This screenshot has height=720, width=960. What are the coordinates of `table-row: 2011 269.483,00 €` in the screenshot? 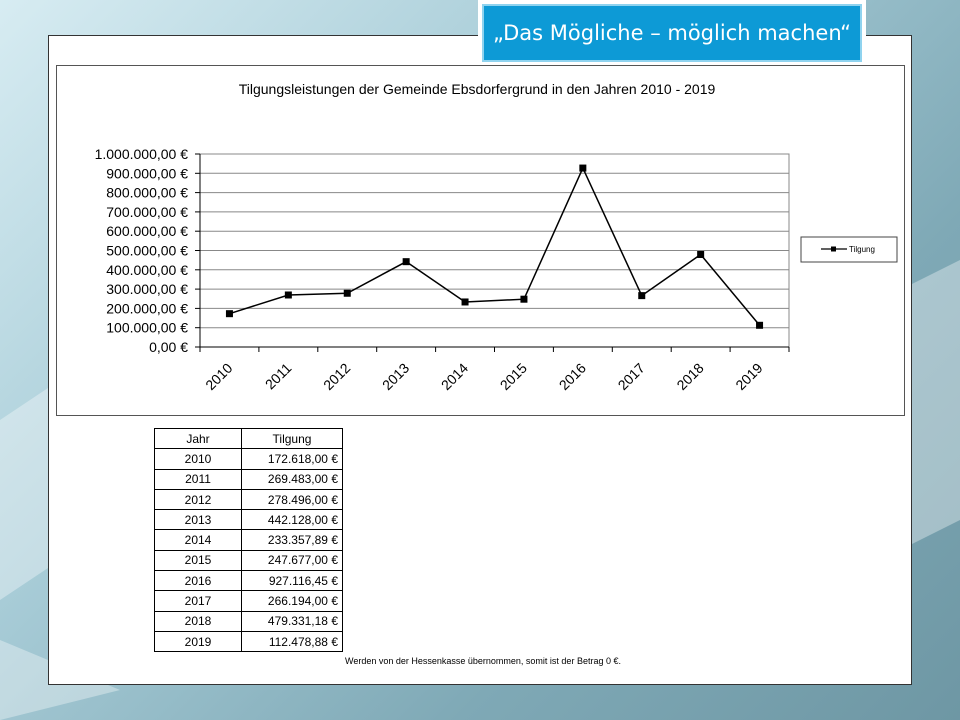 It's located at (248, 479).